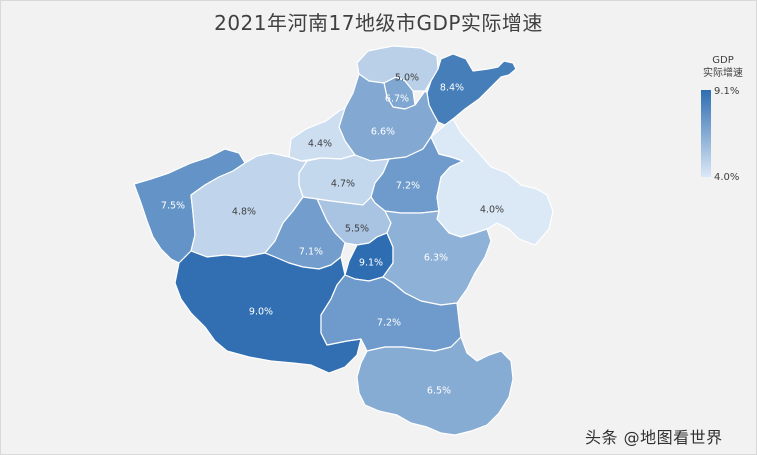  What do you see at coordinates (378, 23) in the screenshot?
I see `map-title: 2021年河南17地级市GDP实际增速` at bounding box center [378, 23].